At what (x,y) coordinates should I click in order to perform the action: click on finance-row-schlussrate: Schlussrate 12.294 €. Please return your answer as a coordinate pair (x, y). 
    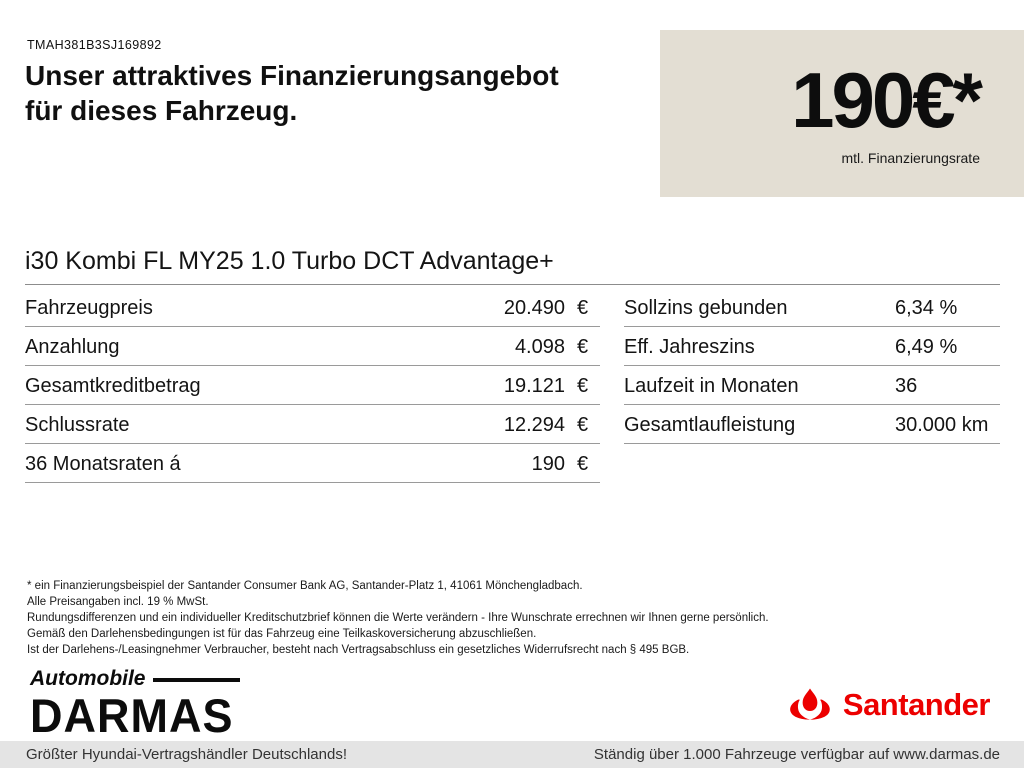
    Looking at the image, I should click on (312, 424).